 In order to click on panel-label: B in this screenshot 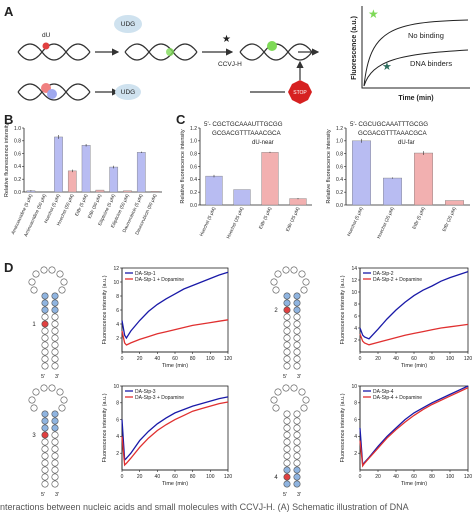, I will do `click(8, 119)`.